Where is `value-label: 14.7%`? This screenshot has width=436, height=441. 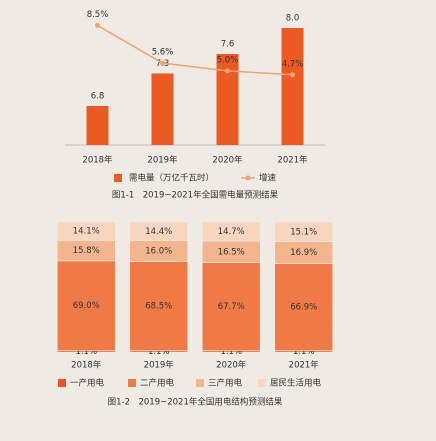 value-label: 14.7% is located at coordinates (231, 232).